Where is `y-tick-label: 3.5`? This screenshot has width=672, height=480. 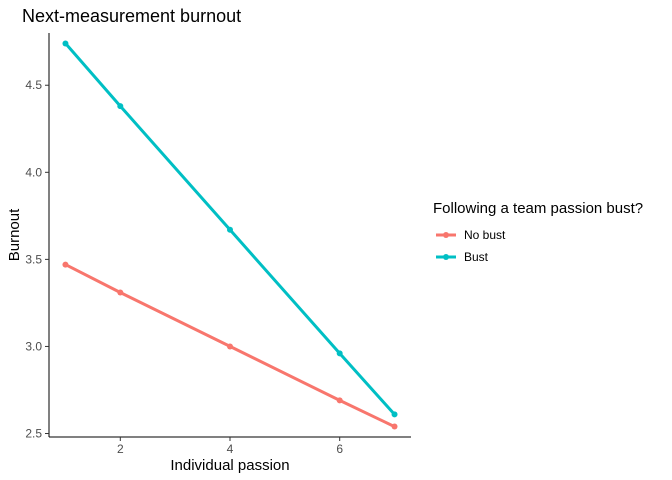 y-tick-label: 3.5 is located at coordinates (33, 259).